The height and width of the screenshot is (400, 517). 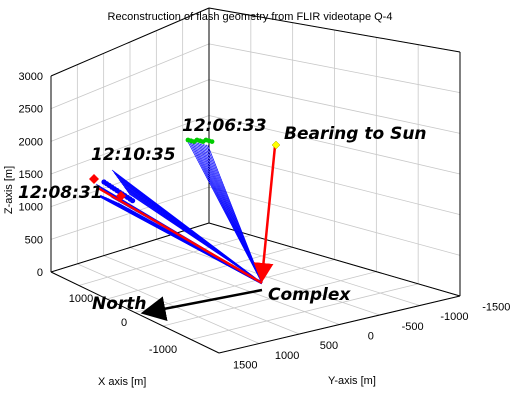 I want to click on z-tick-label: 1000, so click(x=31, y=208).